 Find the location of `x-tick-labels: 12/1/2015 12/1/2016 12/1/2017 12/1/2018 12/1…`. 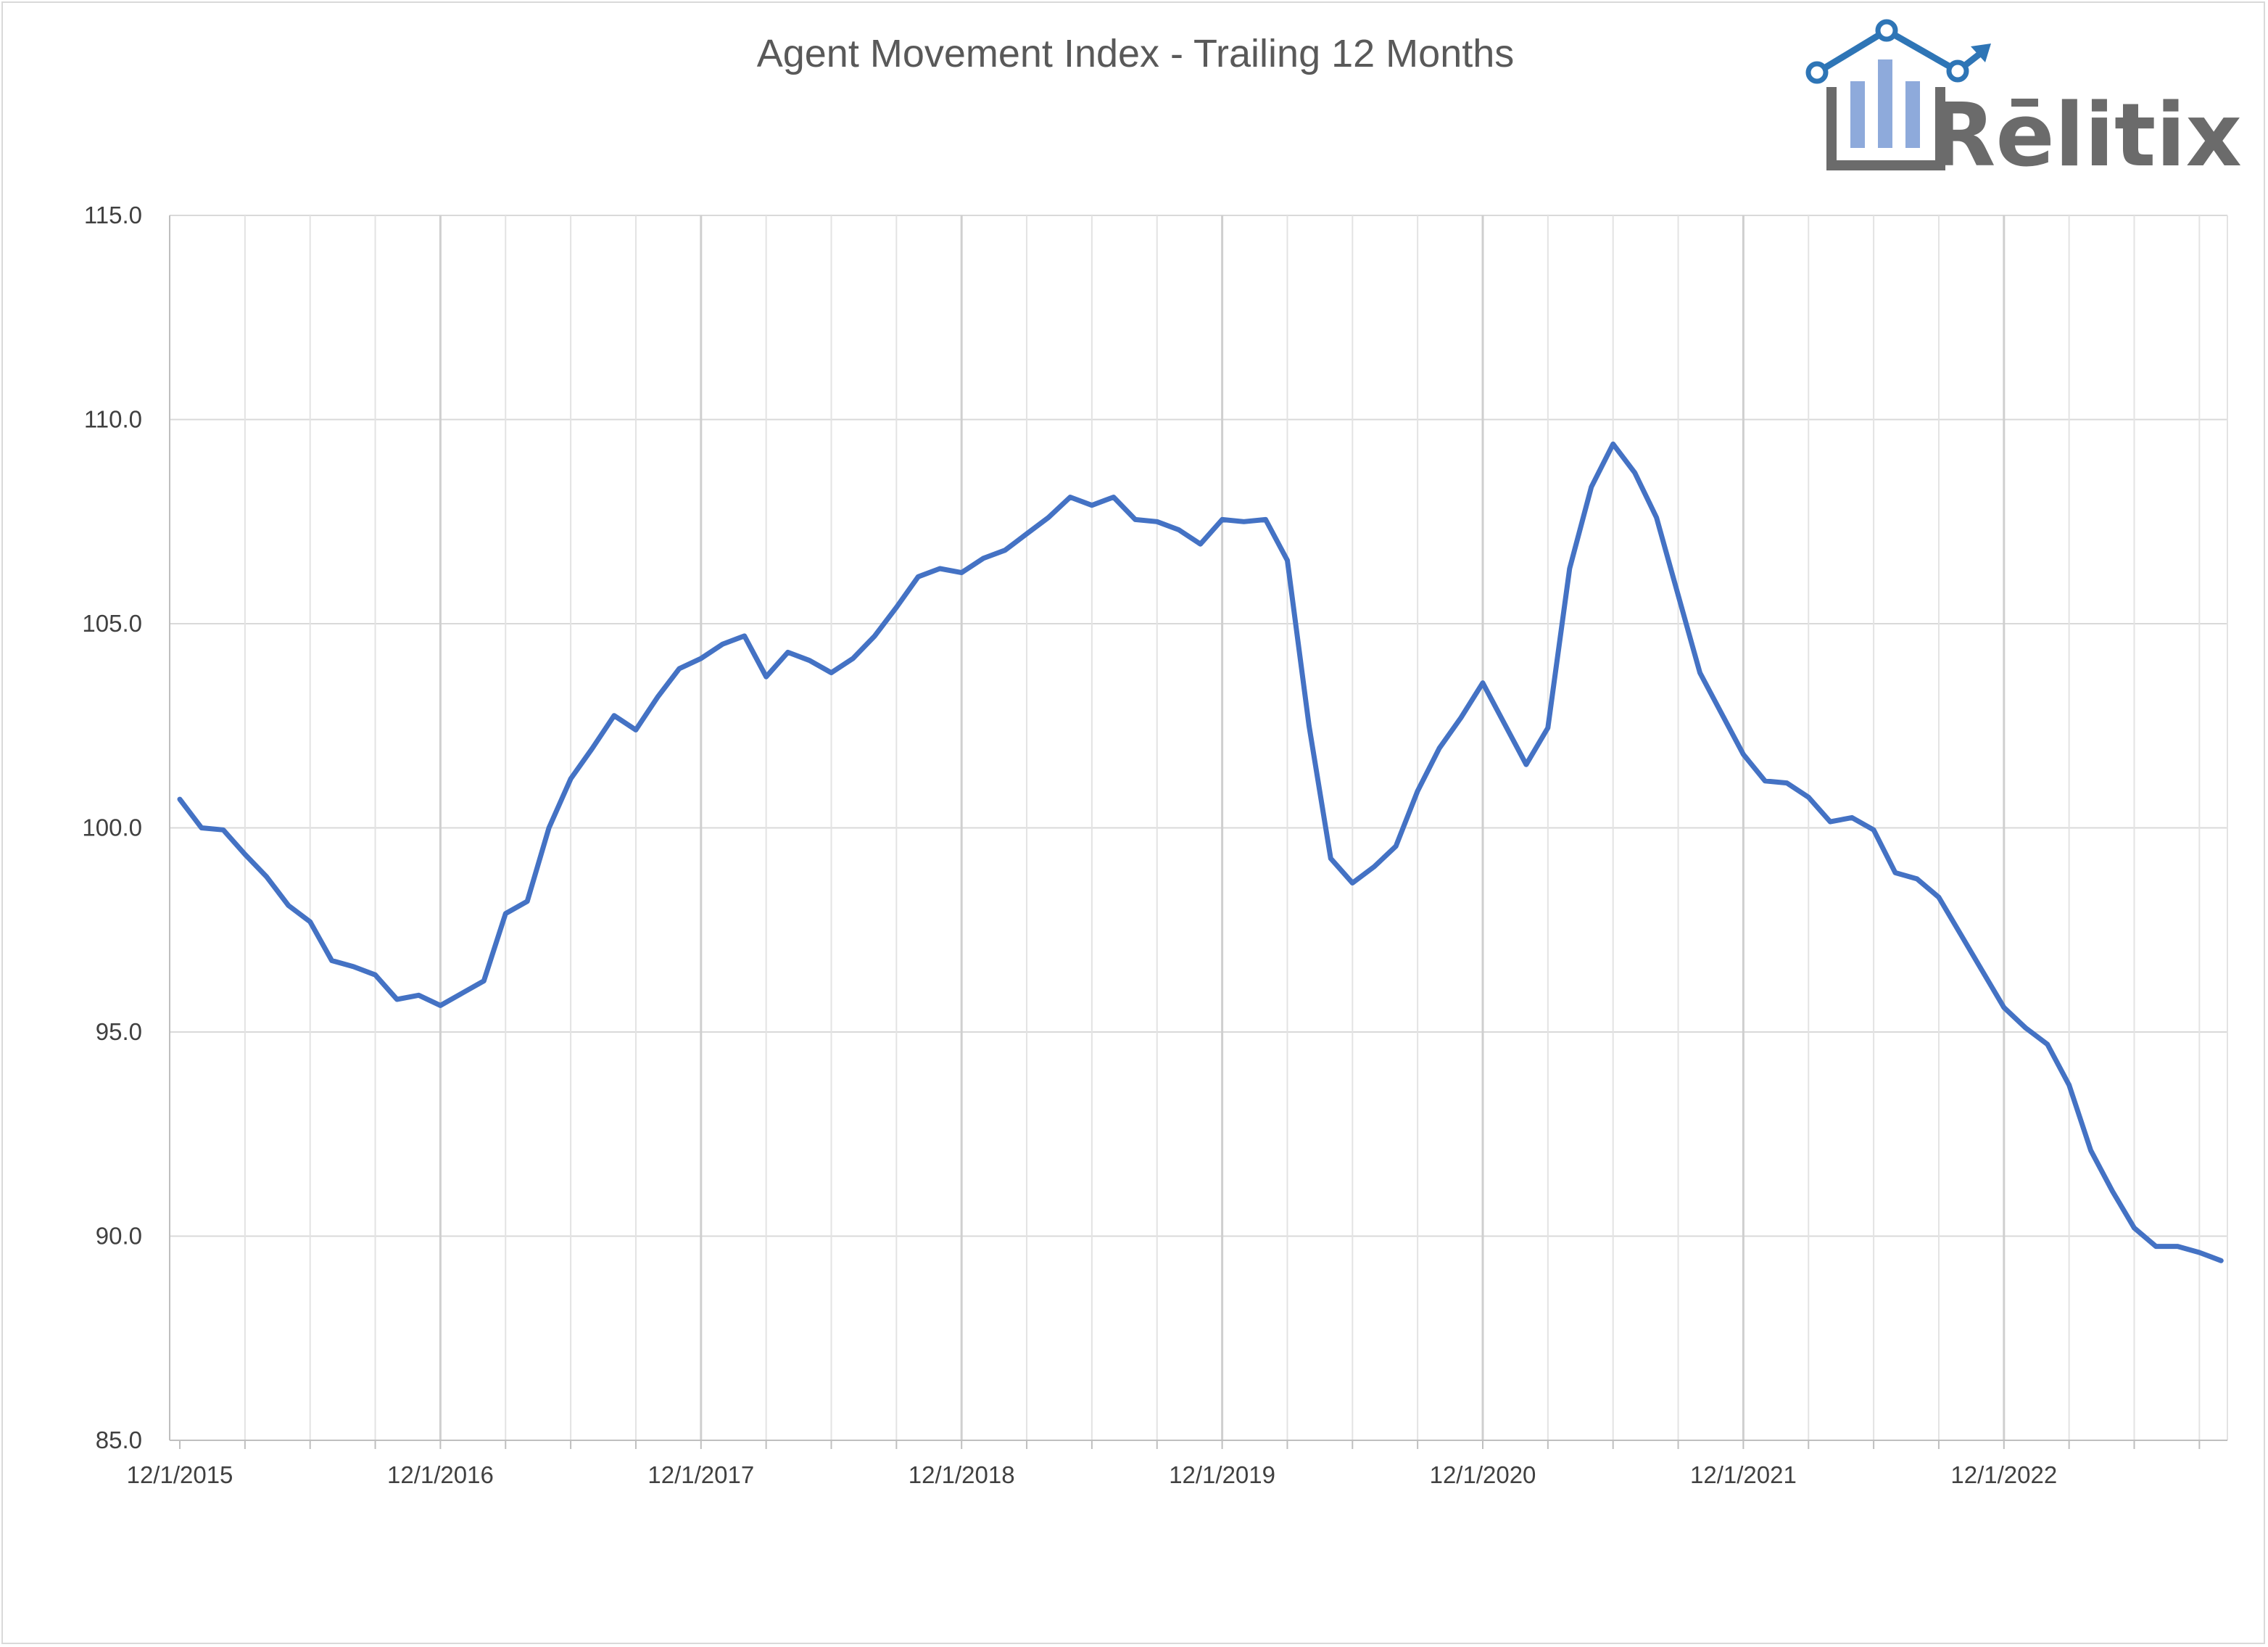

x-tick-labels: 12/1/2015 12/1/2016 12/1/2017 12/1/2018 12/1… is located at coordinates (1092, 1474).